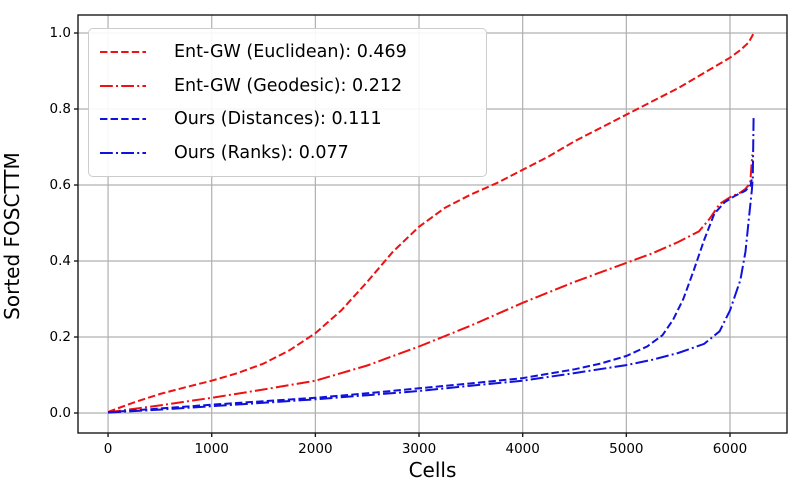 The image size is (800, 500). Describe the element at coordinates (60, 109) in the screenshot. I see `y-tick-label: 0.8` at that location.